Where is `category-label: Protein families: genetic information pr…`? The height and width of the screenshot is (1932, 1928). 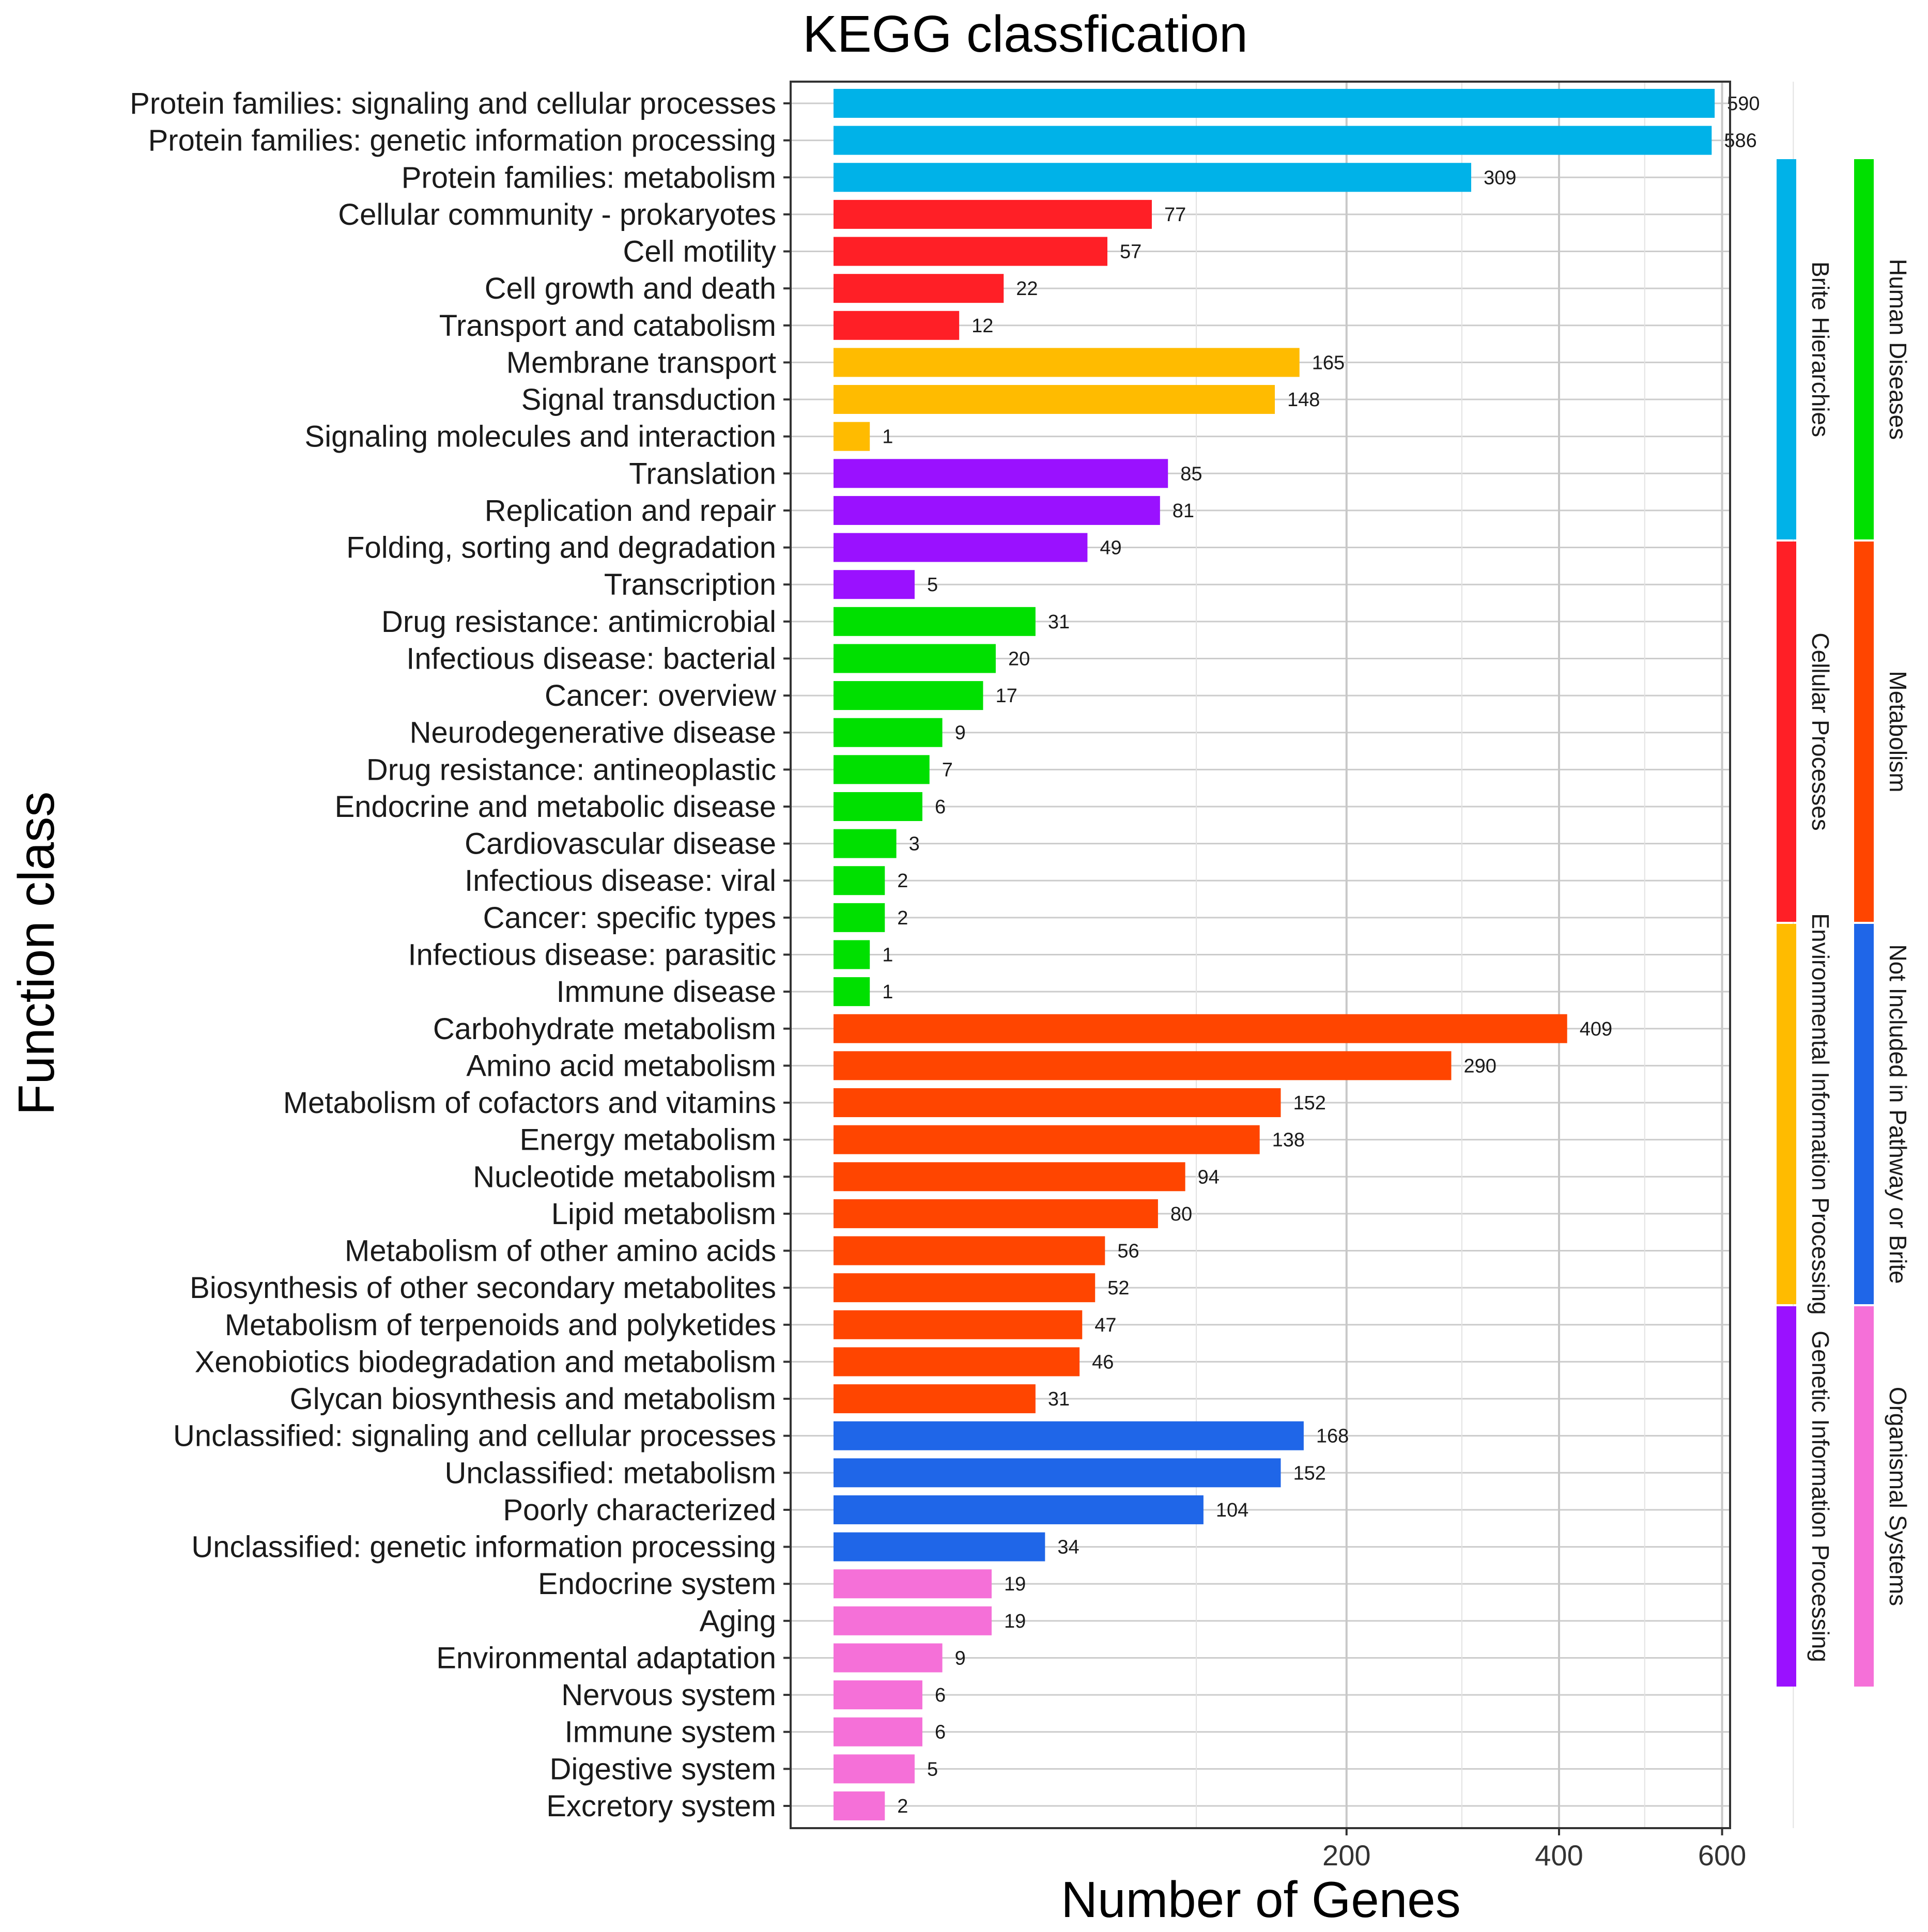 category-label: Protein families: genetic information pr… is located at coordinates (462, 141).